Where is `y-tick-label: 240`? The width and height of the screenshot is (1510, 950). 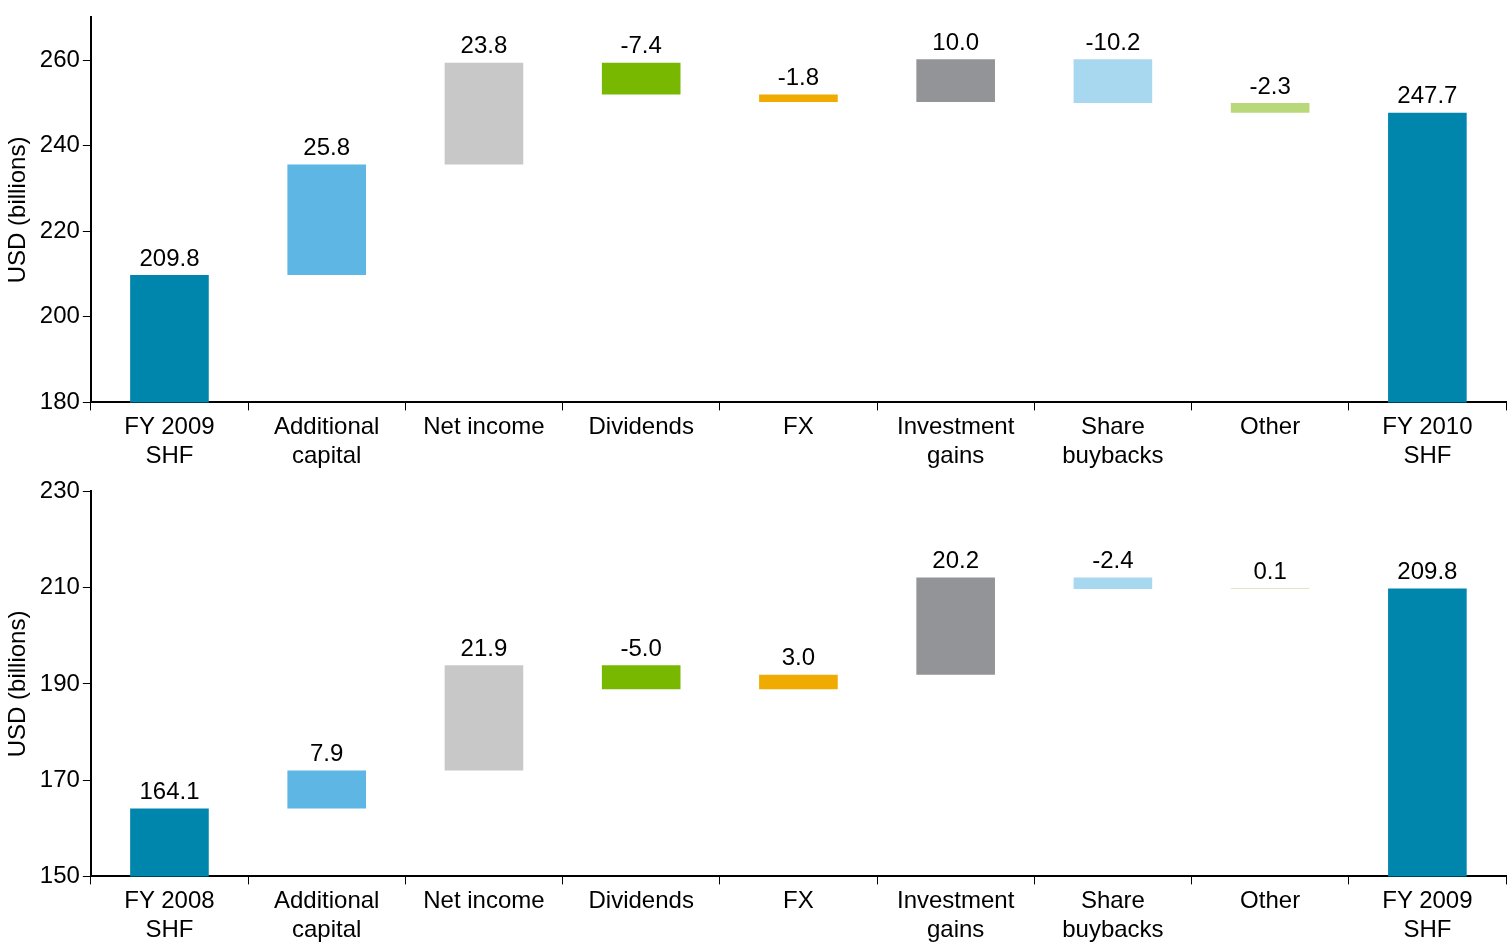 y-tick-label: 240 is located at coordinates (59, 144).